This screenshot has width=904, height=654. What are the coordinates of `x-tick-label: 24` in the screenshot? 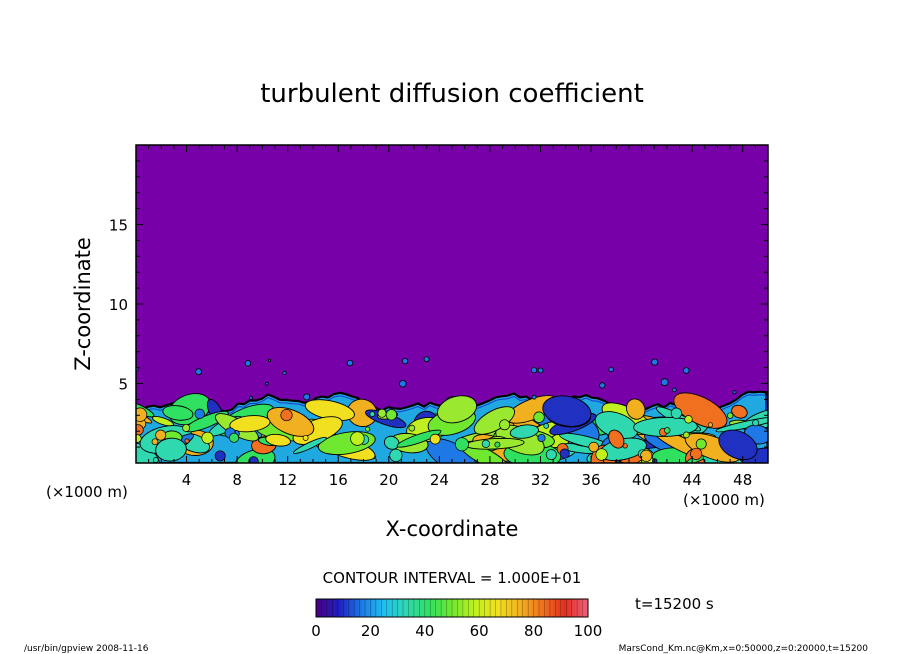 It's located at (439, 480).